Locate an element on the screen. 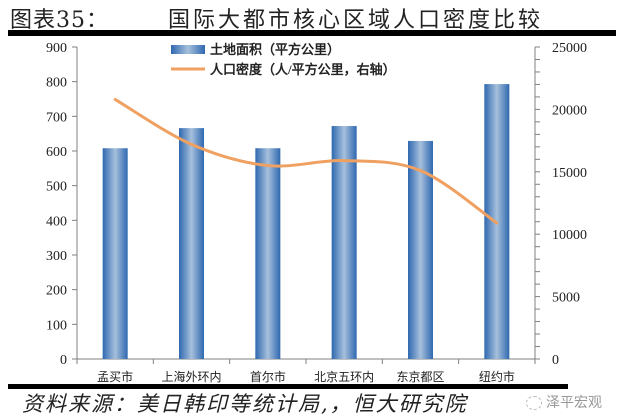 Image resolution: width=621 pixels, height=420 pixels. x-tick-label: 北京五环内 is located at coordinates (344, 377).